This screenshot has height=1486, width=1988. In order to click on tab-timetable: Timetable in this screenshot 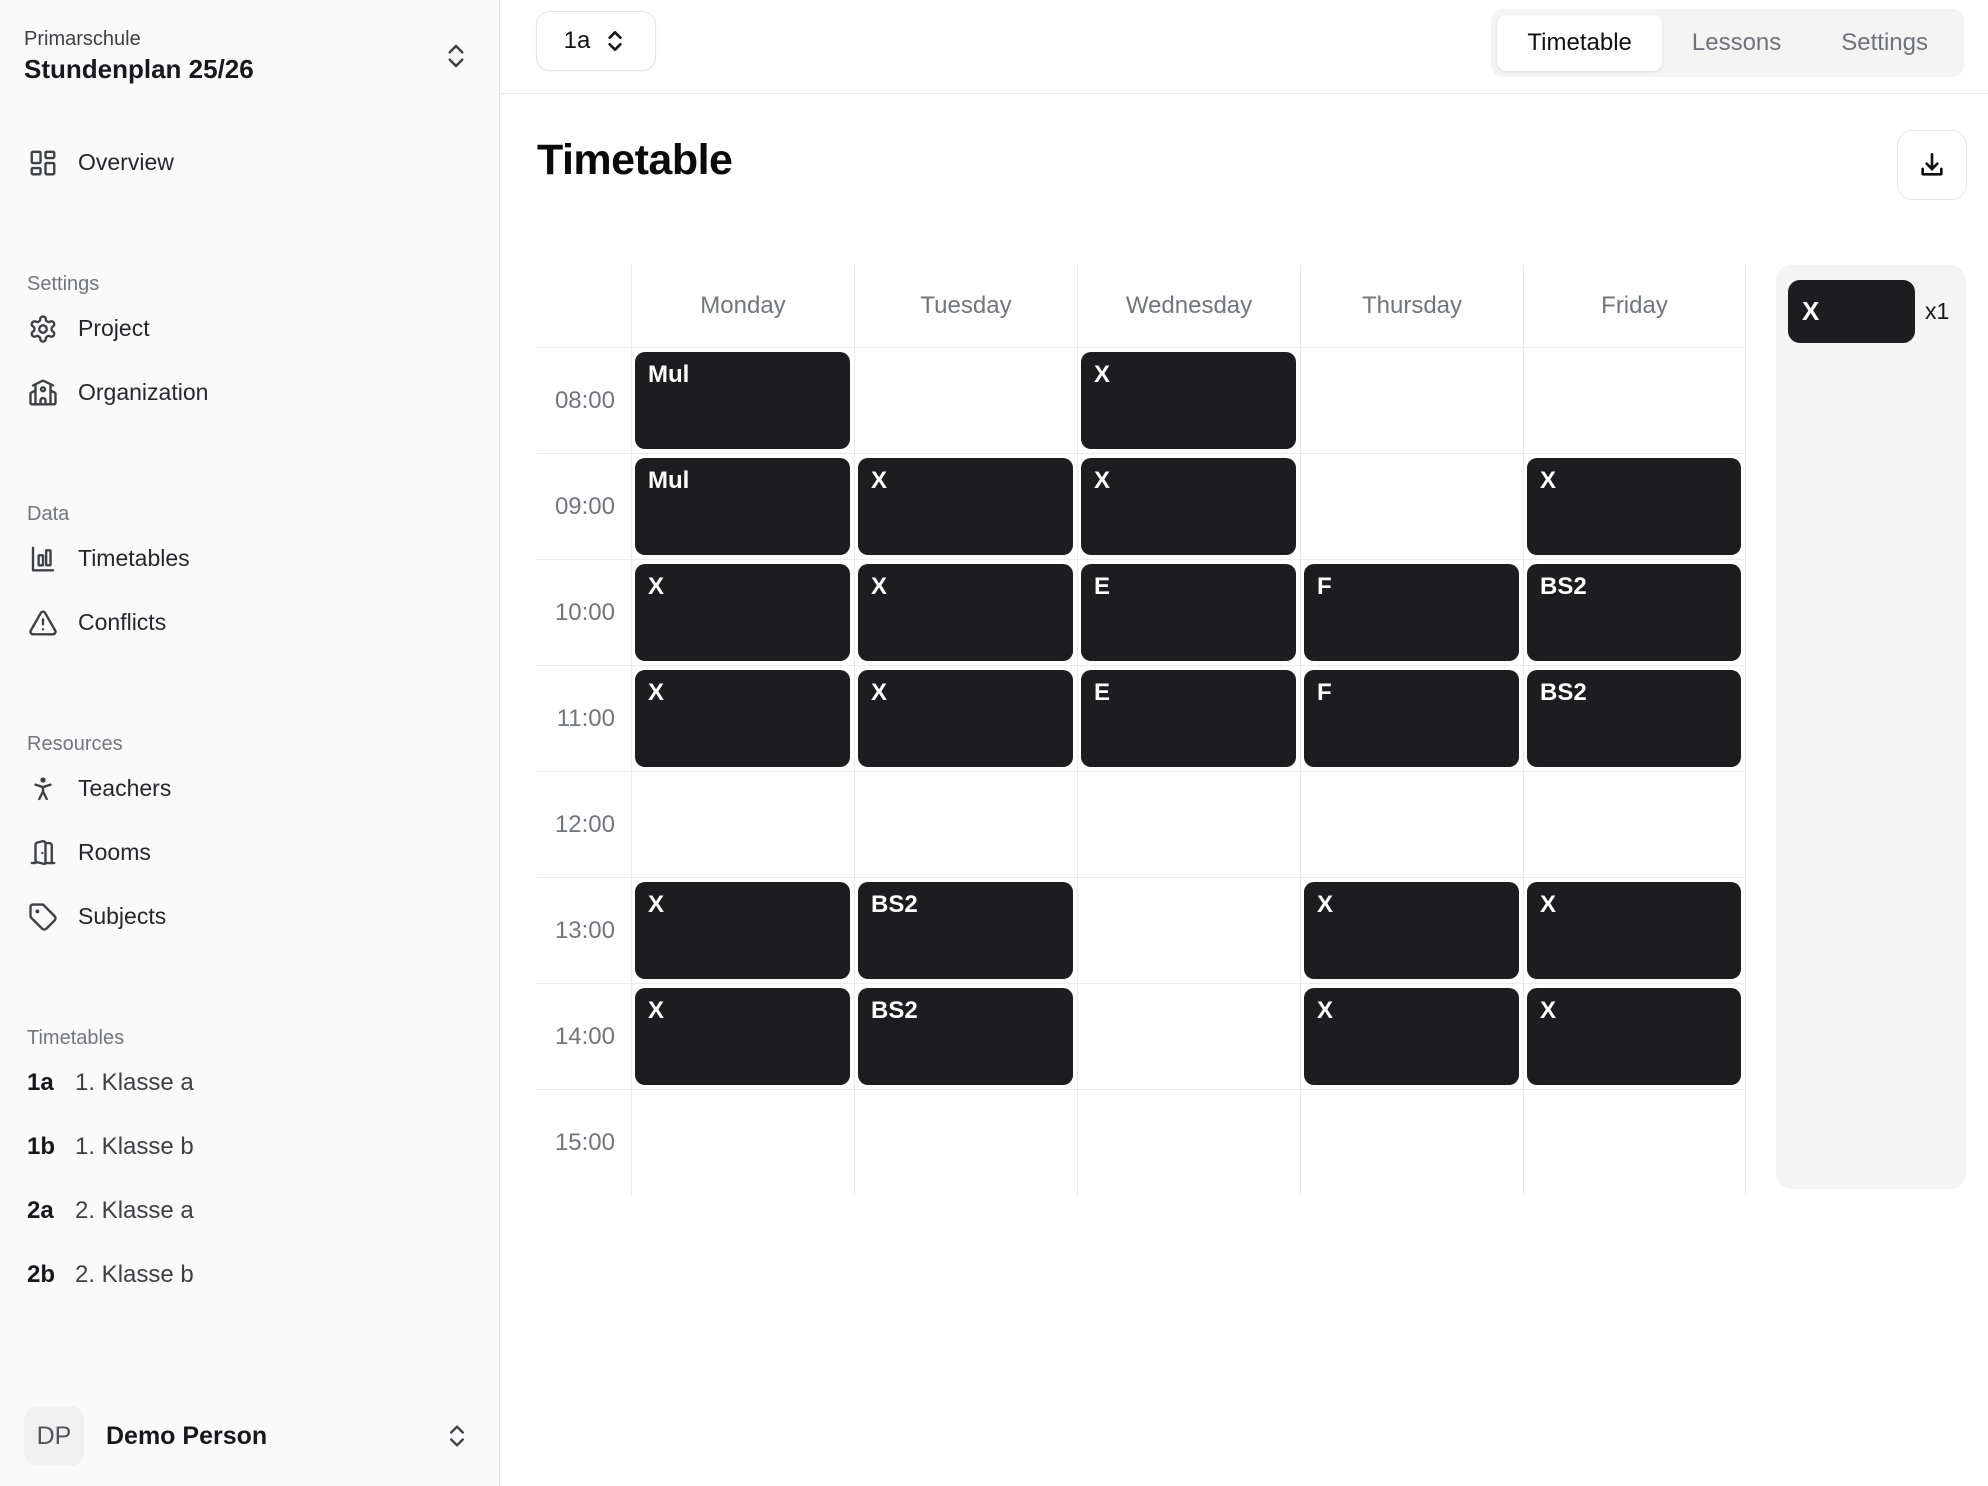, I will do `click(1579, 43)`.